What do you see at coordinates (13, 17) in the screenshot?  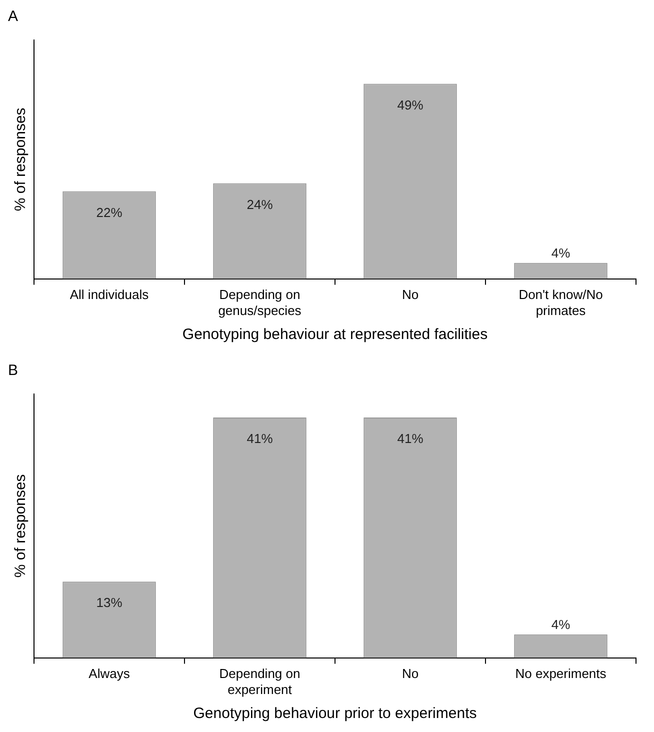 I see `chart-title: A` at bounding box center [13, 17].